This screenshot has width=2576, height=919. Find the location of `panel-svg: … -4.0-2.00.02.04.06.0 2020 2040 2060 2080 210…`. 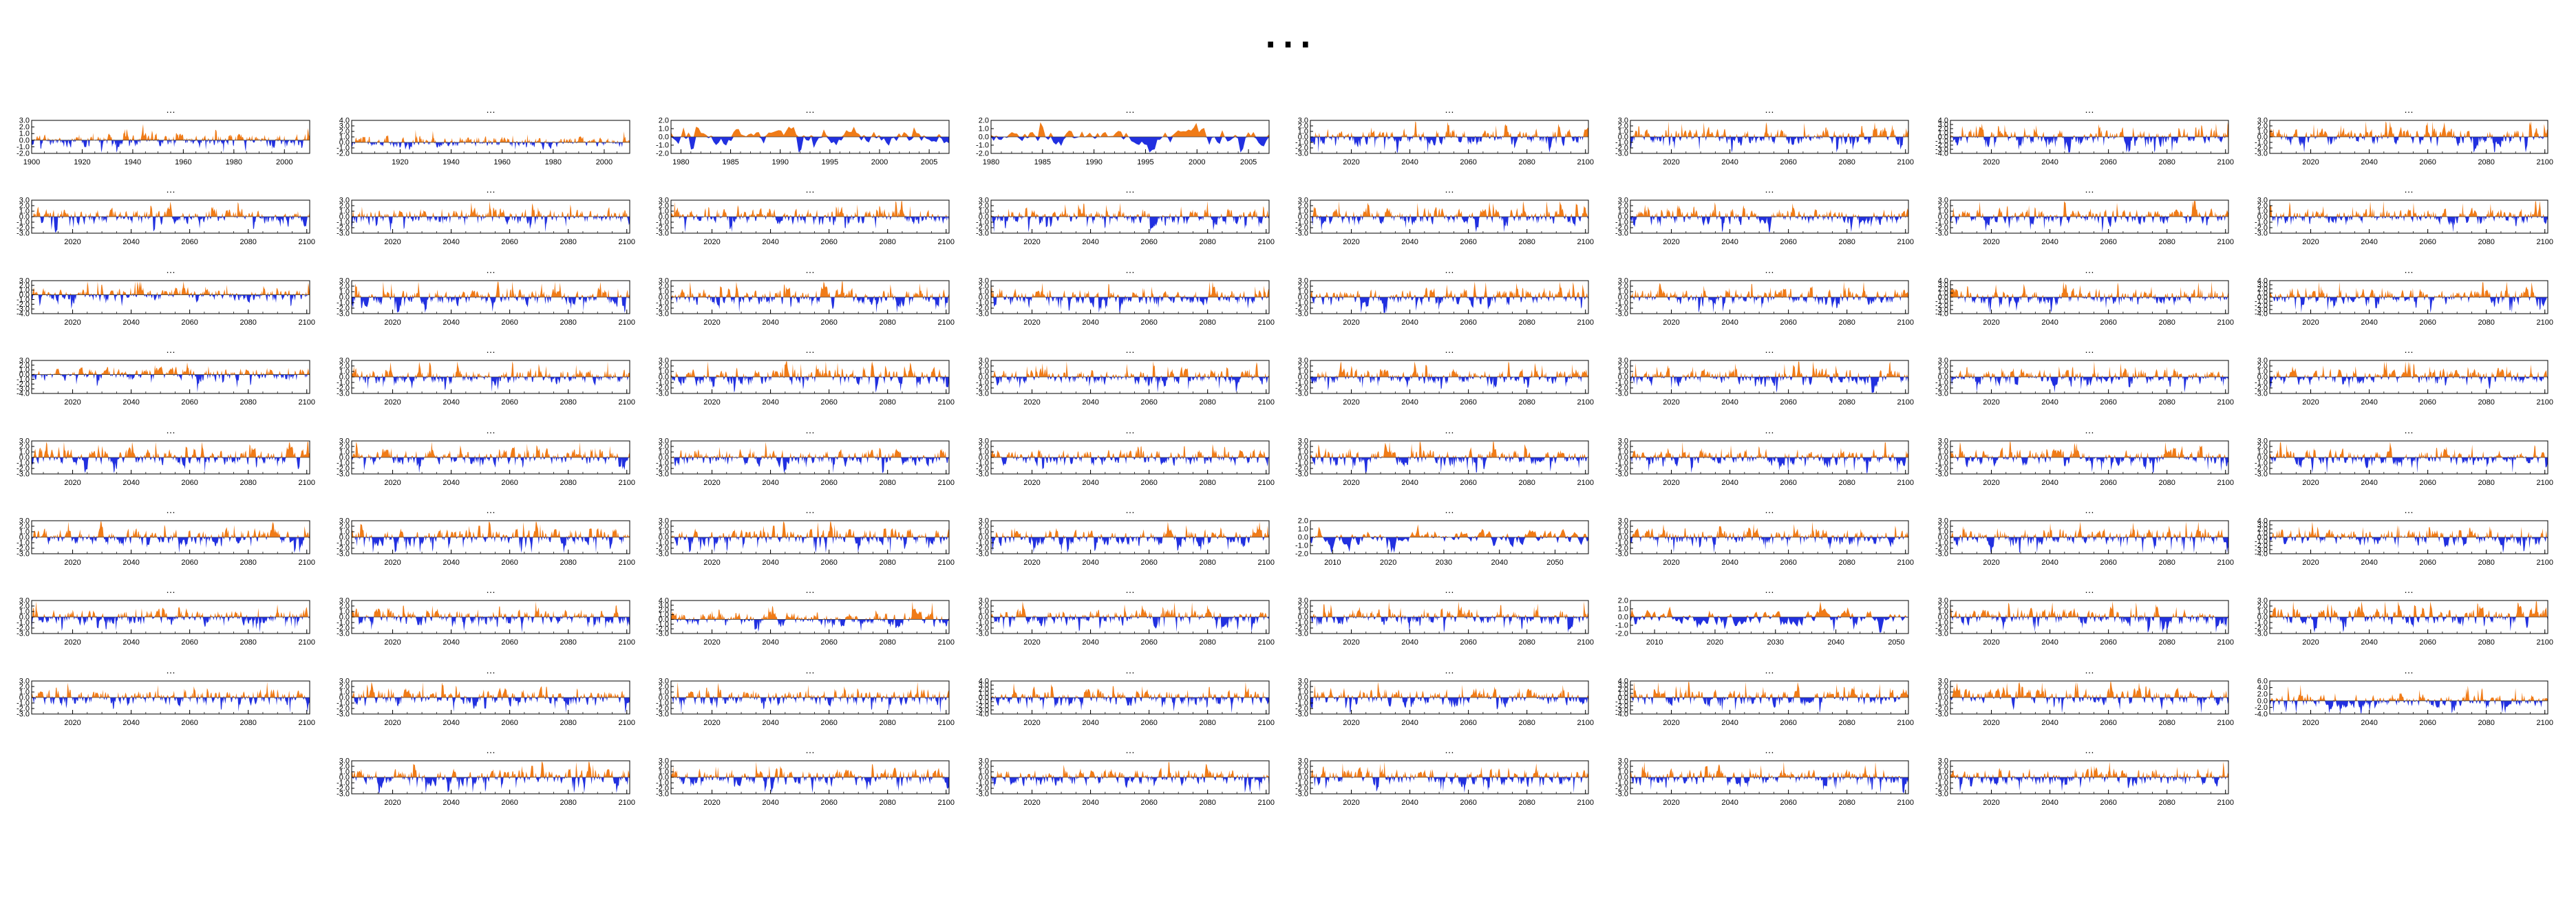

panel-svg: … -4.0-2.00.02.04.06.0 2020 2040 2060 2080 210… is located at coordinates (2404, 695).